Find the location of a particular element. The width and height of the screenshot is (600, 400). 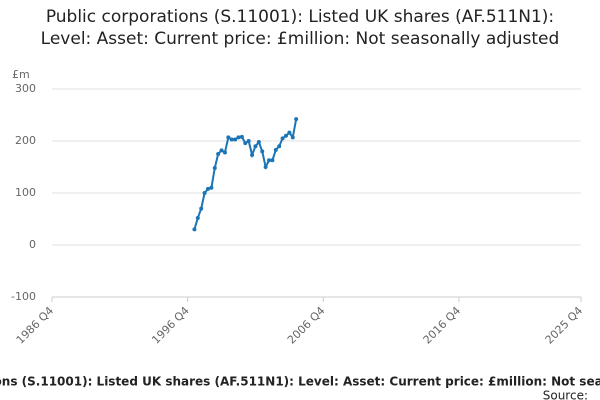

y-axis-label: £m is located at coordinates (21, 74).